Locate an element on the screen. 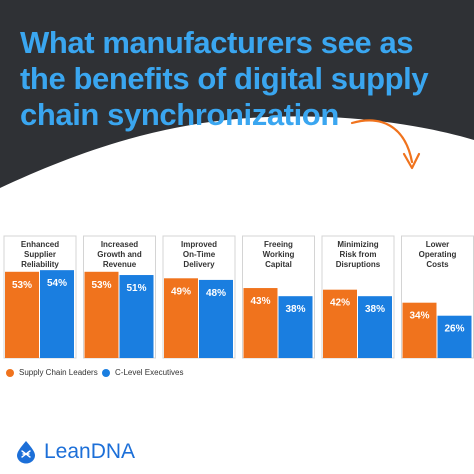 The width and height of the screenshot is (474, 474). legend-item-leaders: Supply Chain Leaders is located at coordinates (52, 372).